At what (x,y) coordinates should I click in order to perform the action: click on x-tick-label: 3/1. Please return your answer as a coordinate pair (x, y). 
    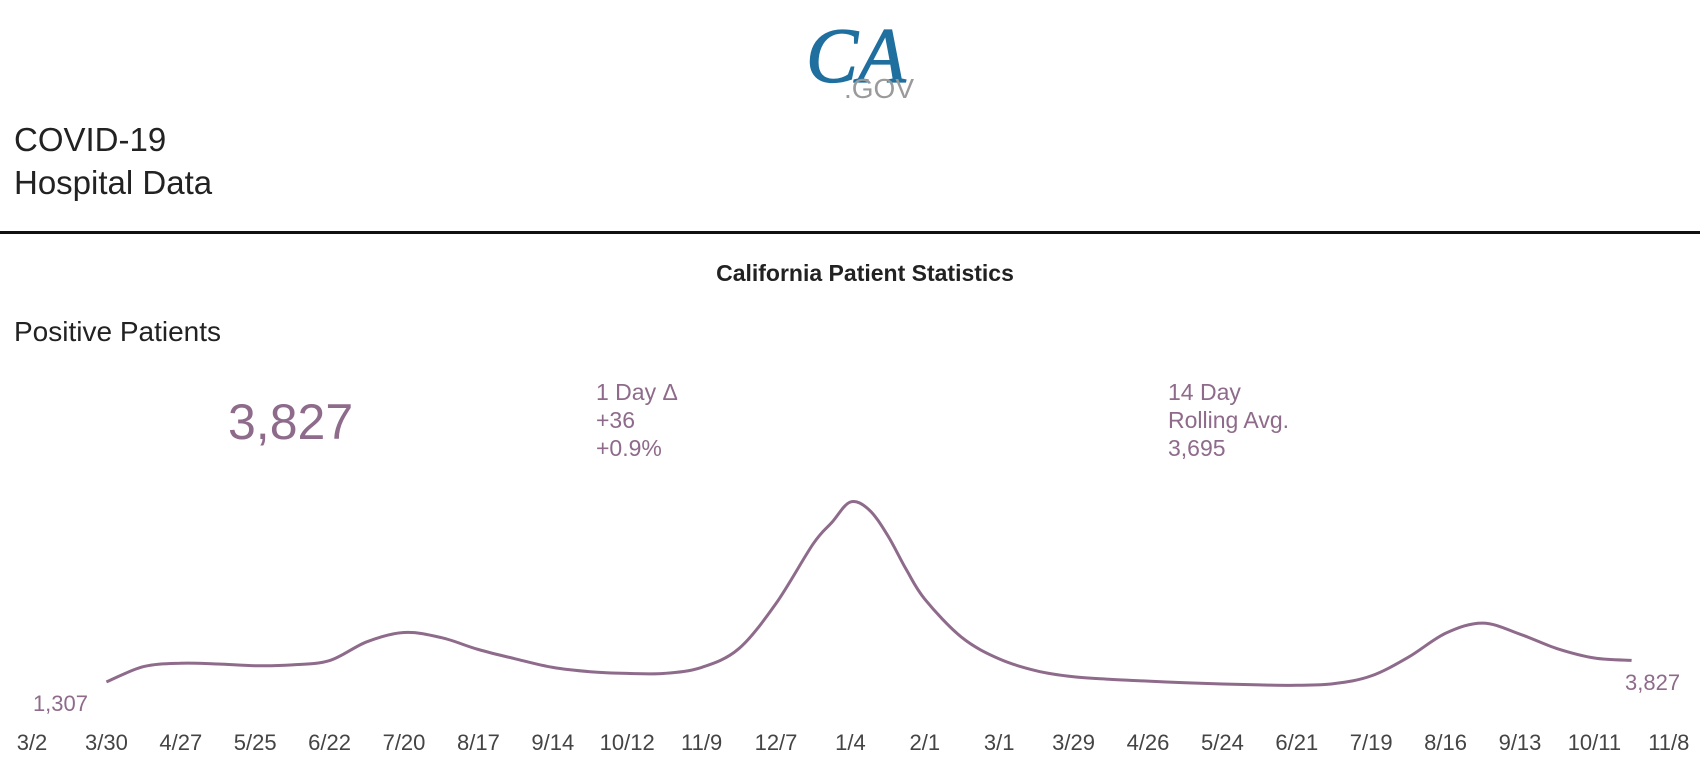
    Looking at the image, I should click on (999, 742).